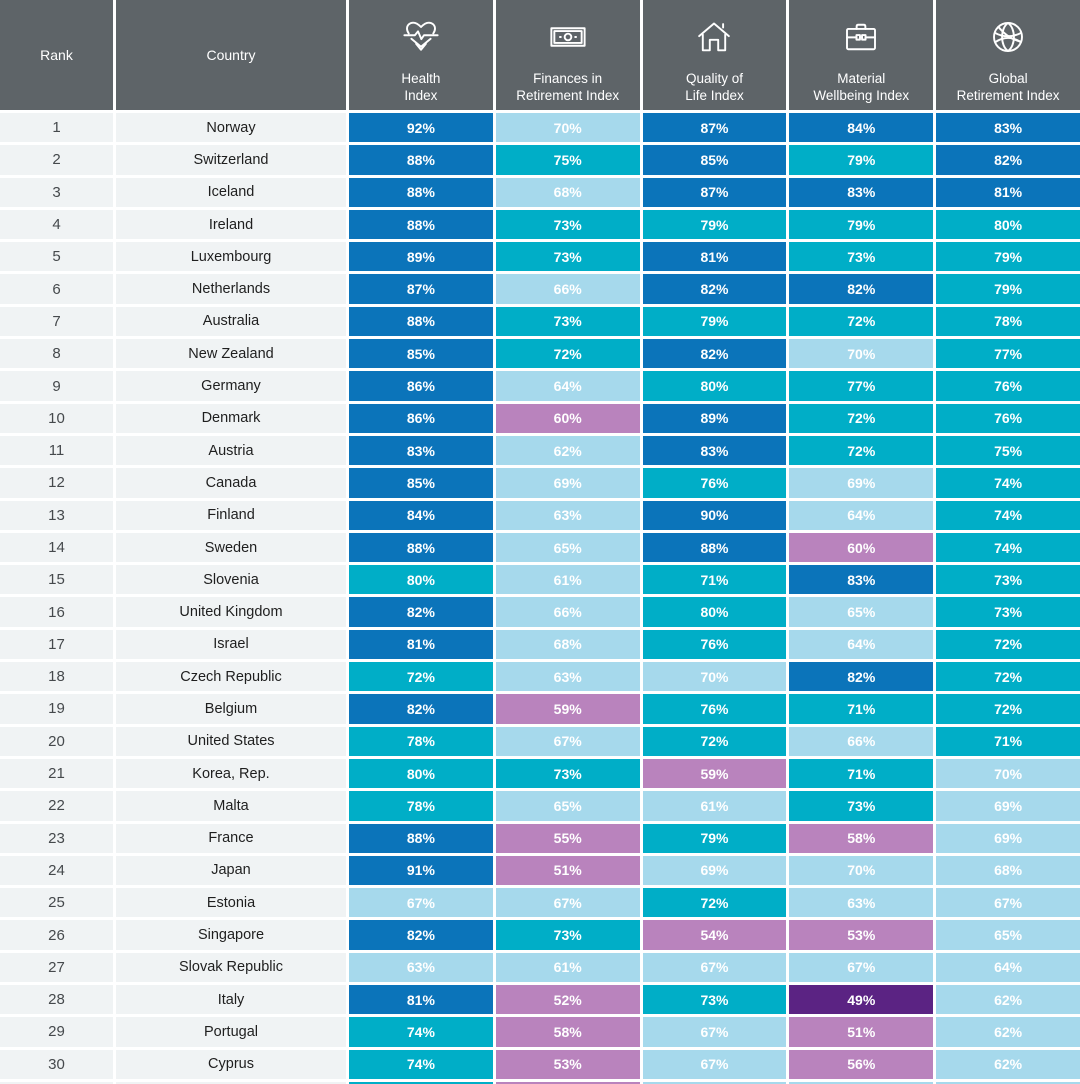 The image size is (1080, 1084). Describe the element at coordinates (540, 1082) in the screenshot. I see `table-row-partial` at that location.